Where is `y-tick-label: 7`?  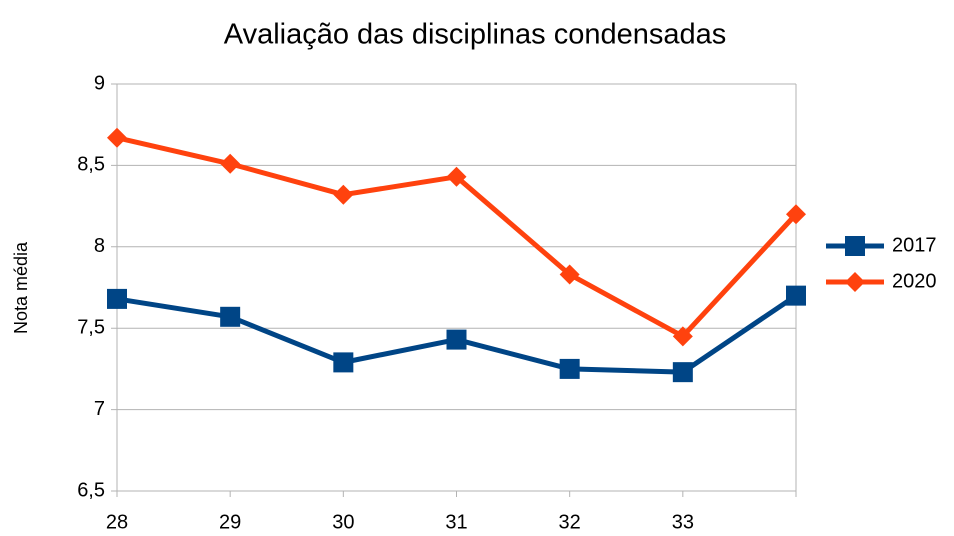
y-tick-label: 7 is located at coordinates (99, 409).